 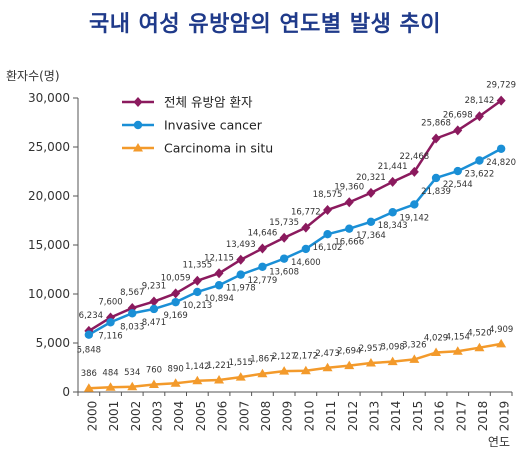 What do you see at coordinates (328, 195) in the screenshot?
I see `data-label-1: 18,575` at bounding box center [328, 195].